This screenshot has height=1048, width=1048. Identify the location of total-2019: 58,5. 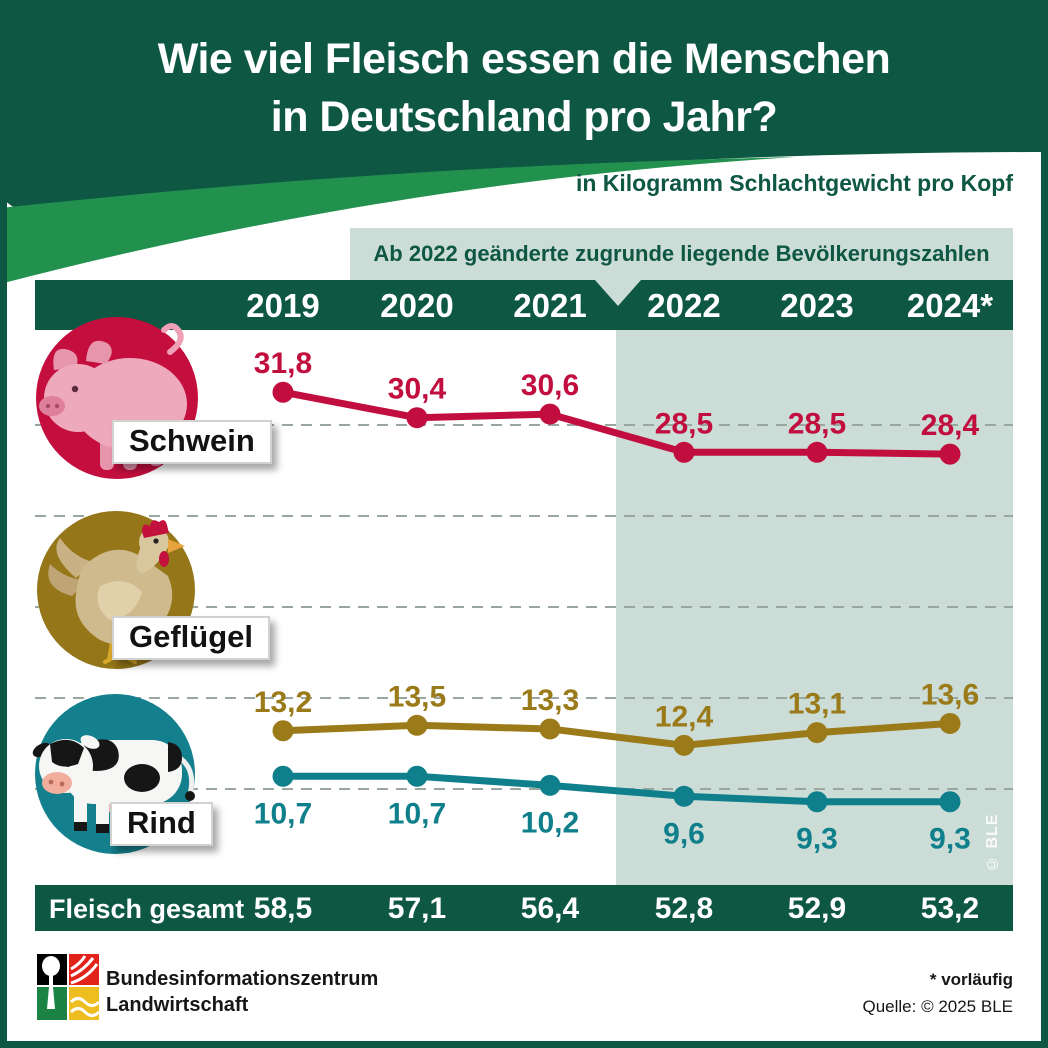
(283, 908).